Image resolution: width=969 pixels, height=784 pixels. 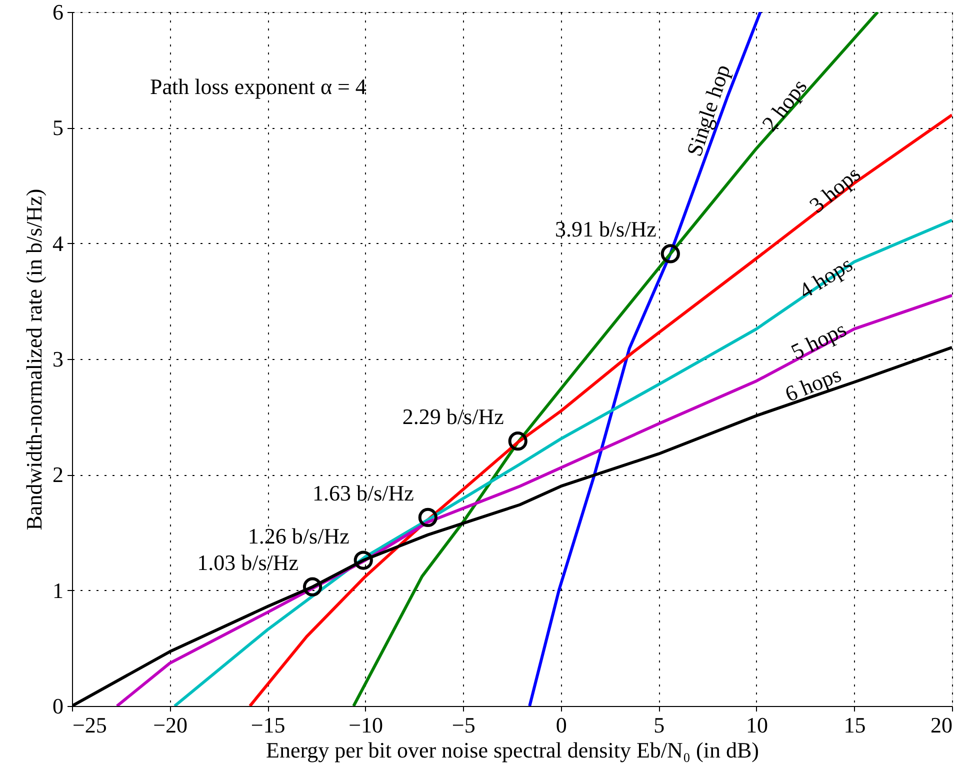 What do you see at coordinates (708, 110) in the screenshot?
I see `text: Single hop` at bounding box center [708, 110].